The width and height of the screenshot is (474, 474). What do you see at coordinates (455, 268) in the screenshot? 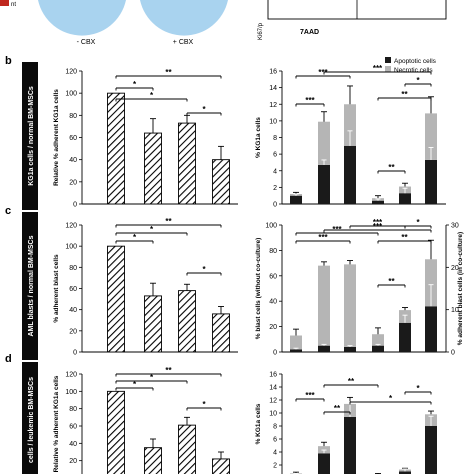
I see `y-tick-label-right: 20` at bounding box center [455, 268].